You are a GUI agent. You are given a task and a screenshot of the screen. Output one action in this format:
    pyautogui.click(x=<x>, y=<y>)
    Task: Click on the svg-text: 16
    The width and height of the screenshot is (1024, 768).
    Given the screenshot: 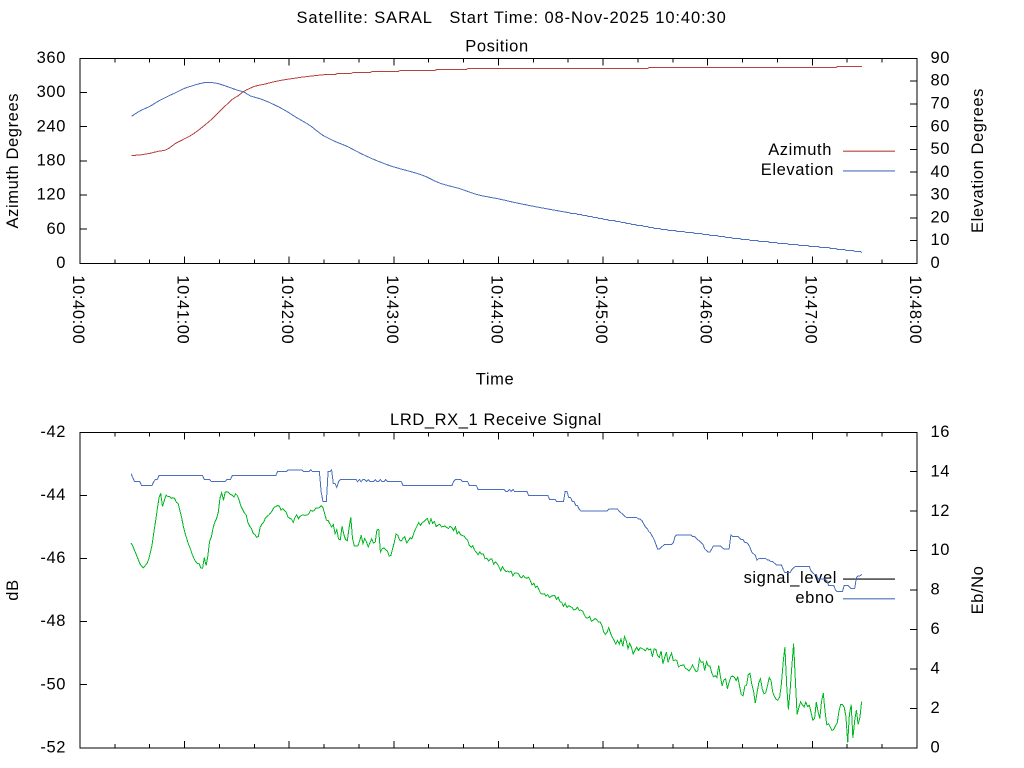 What is the action you would take?
    pyautogui.click(x=941, y=432)
    